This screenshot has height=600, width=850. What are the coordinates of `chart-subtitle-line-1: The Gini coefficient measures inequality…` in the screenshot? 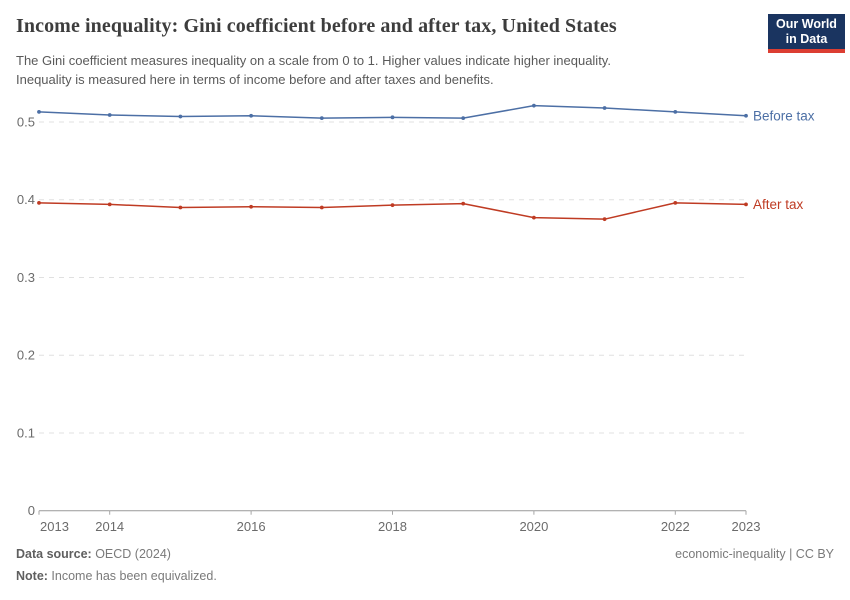 It's located at (313, 60).